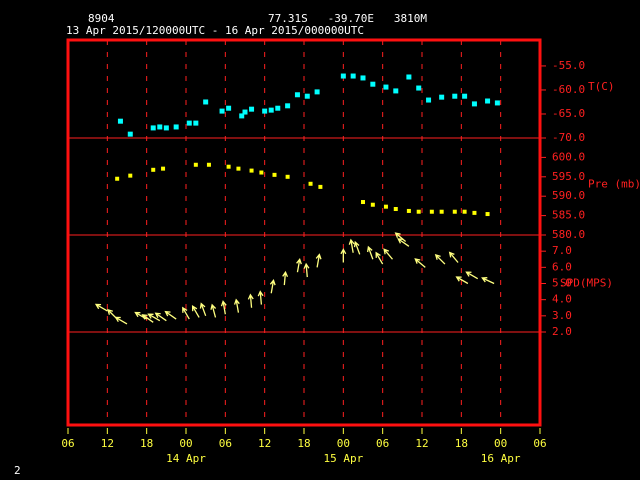  Describe the element at coordinates (568, 113) in the screenshot. I see `y-tick-label: -65.0` at that location.